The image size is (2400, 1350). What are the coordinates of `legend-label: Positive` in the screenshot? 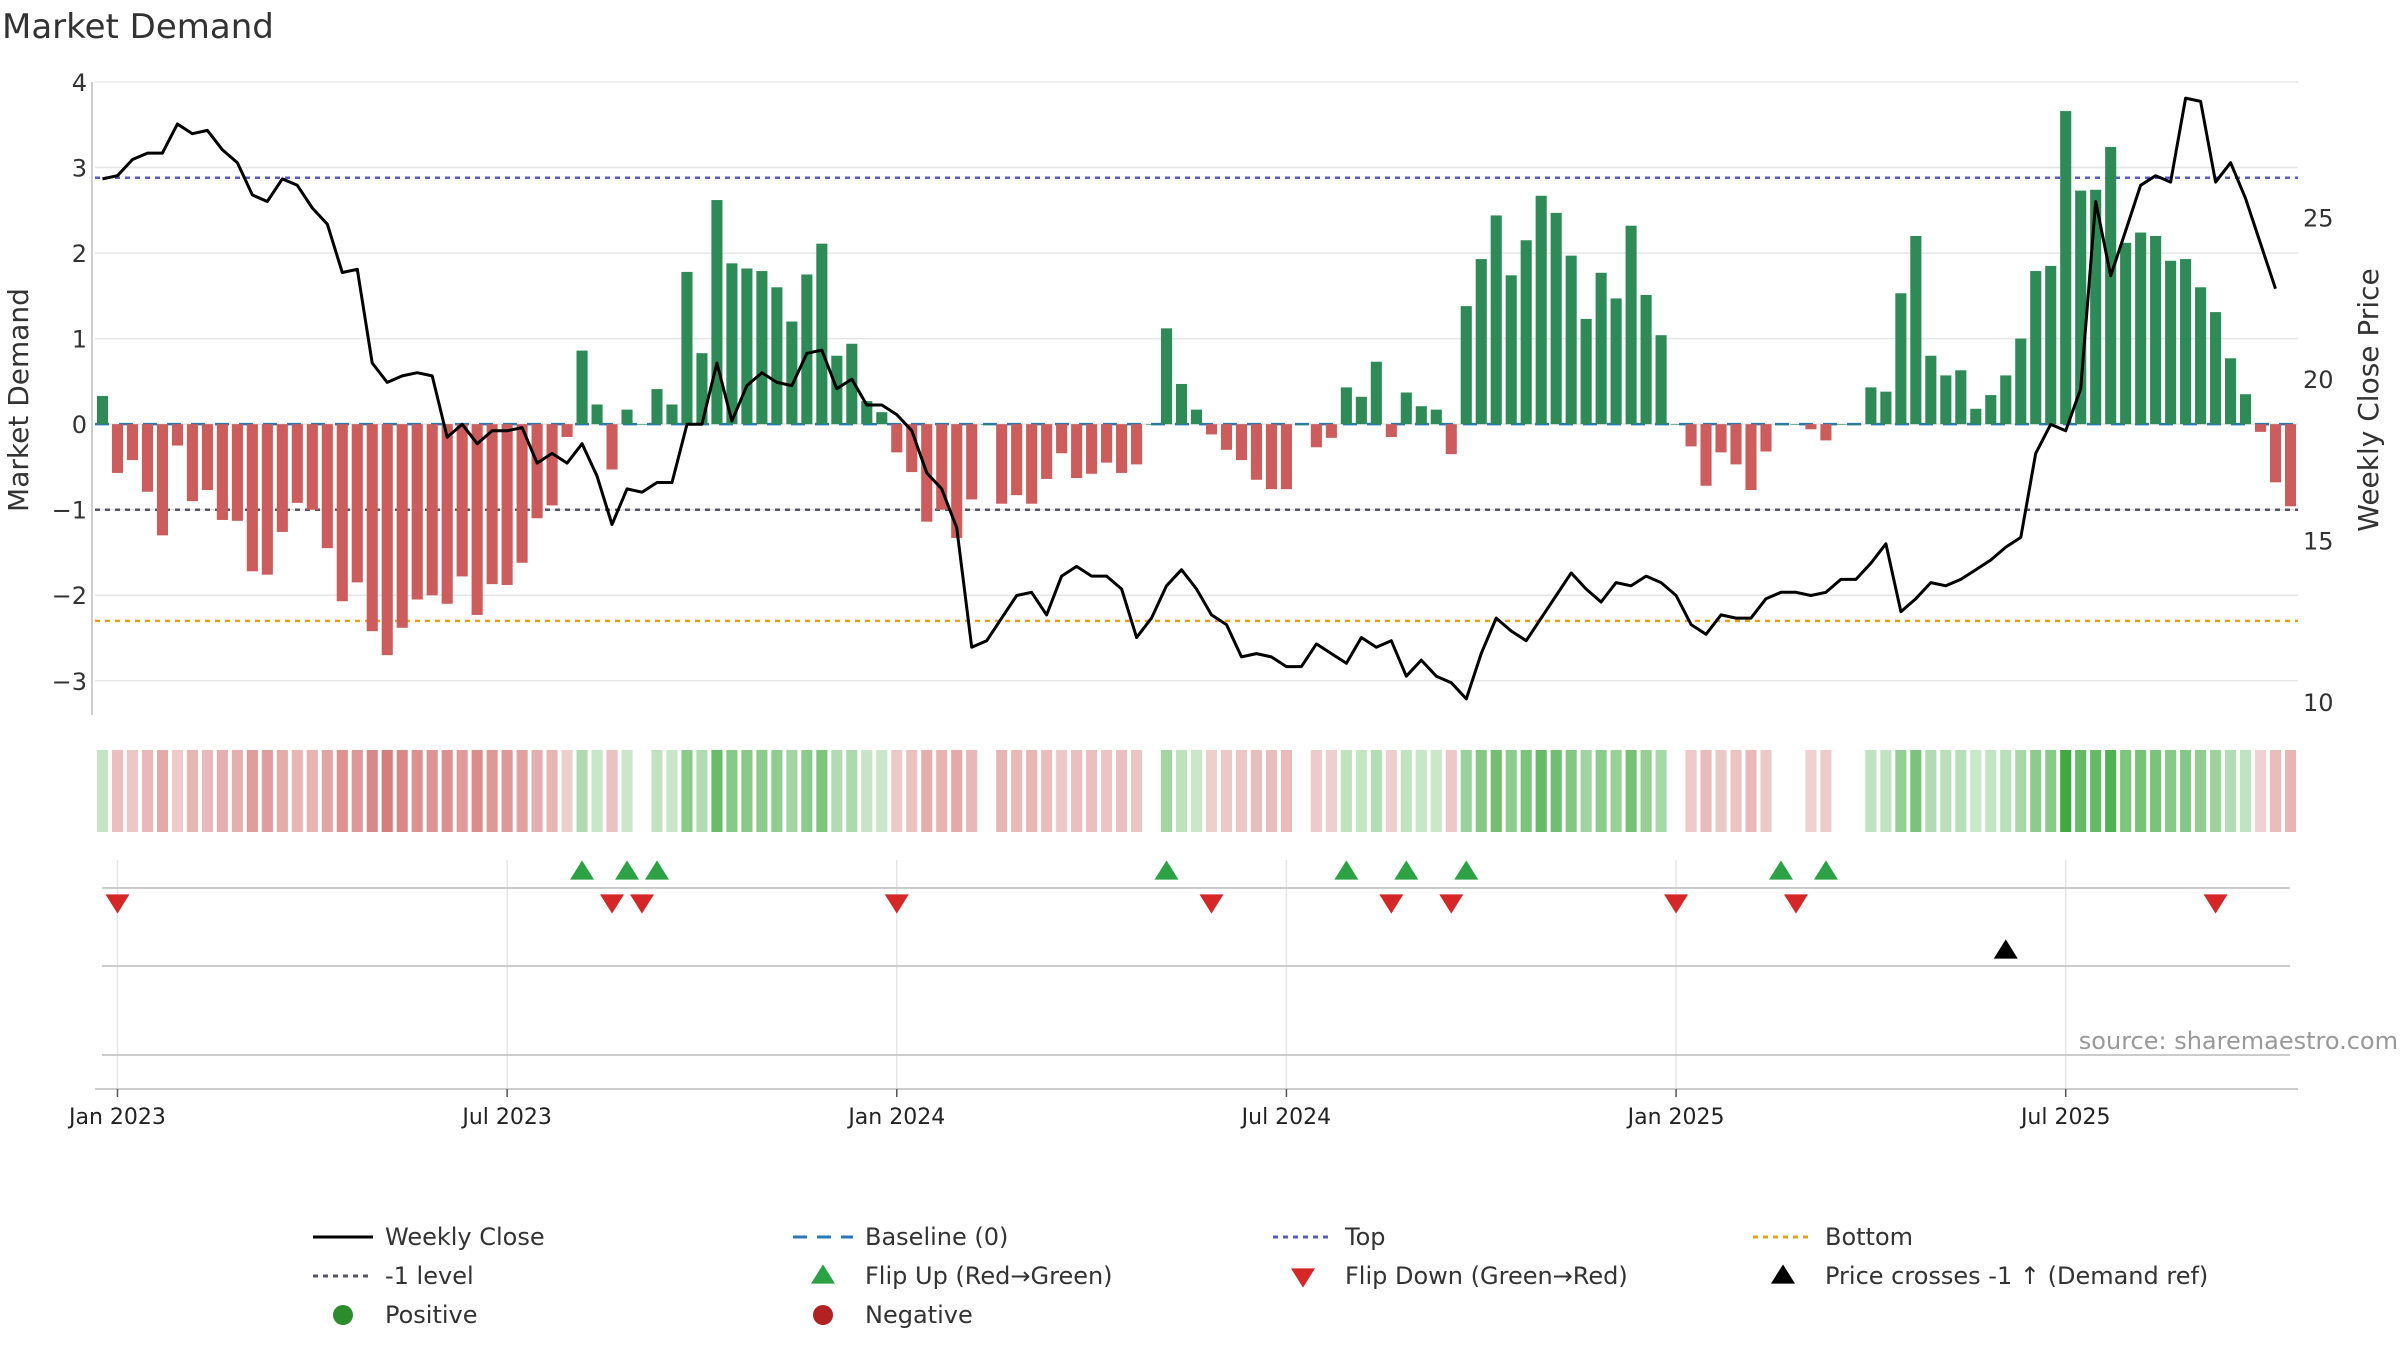 It's located at (431, 1315).